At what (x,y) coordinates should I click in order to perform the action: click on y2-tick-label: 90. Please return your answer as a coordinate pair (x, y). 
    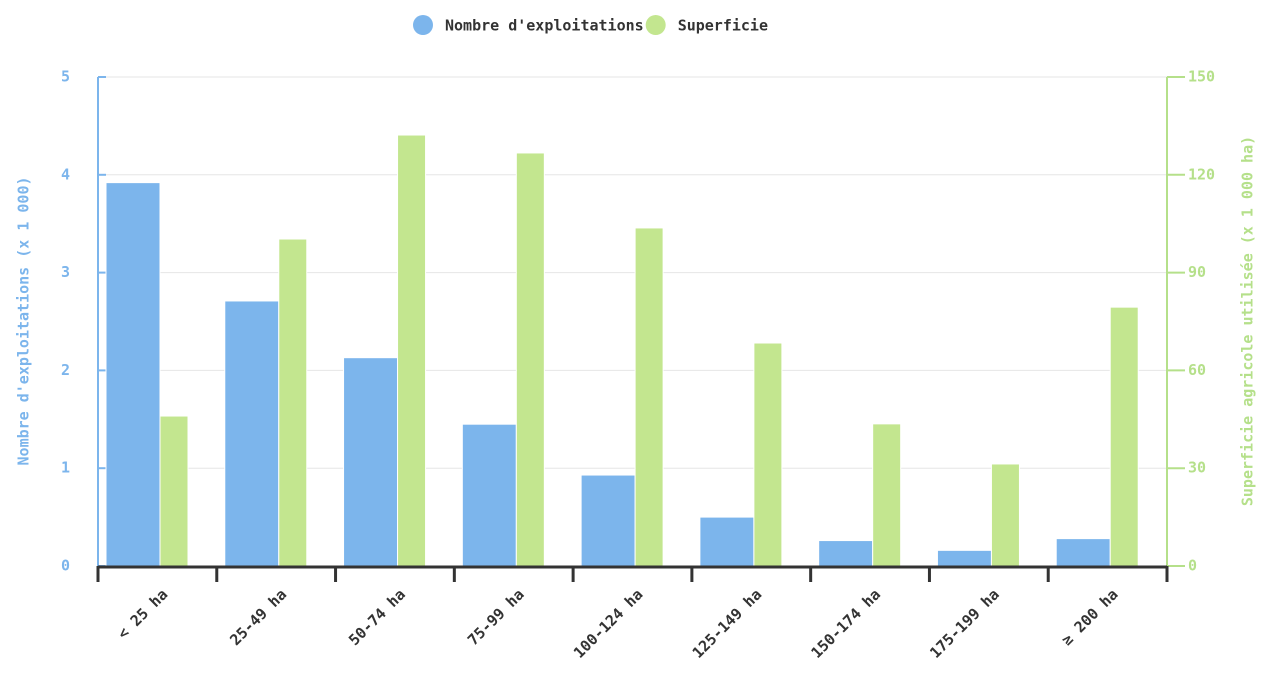
    Looking at the image, I should click on (1197, 272).